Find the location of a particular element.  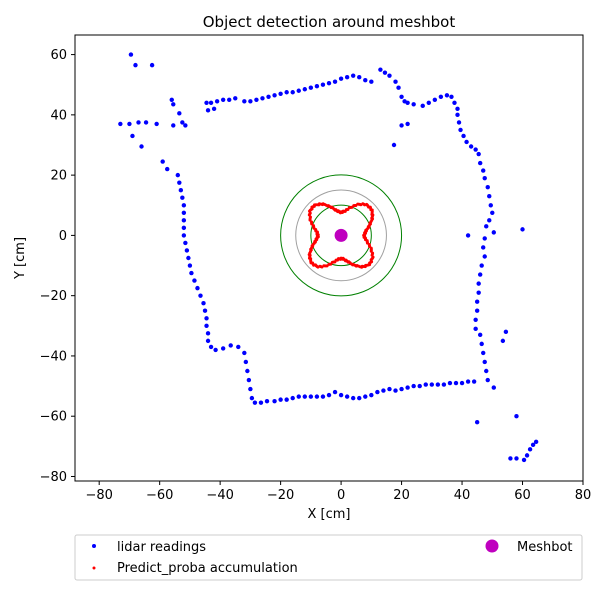

outer-range-circle is located at coordinates (341, 235).